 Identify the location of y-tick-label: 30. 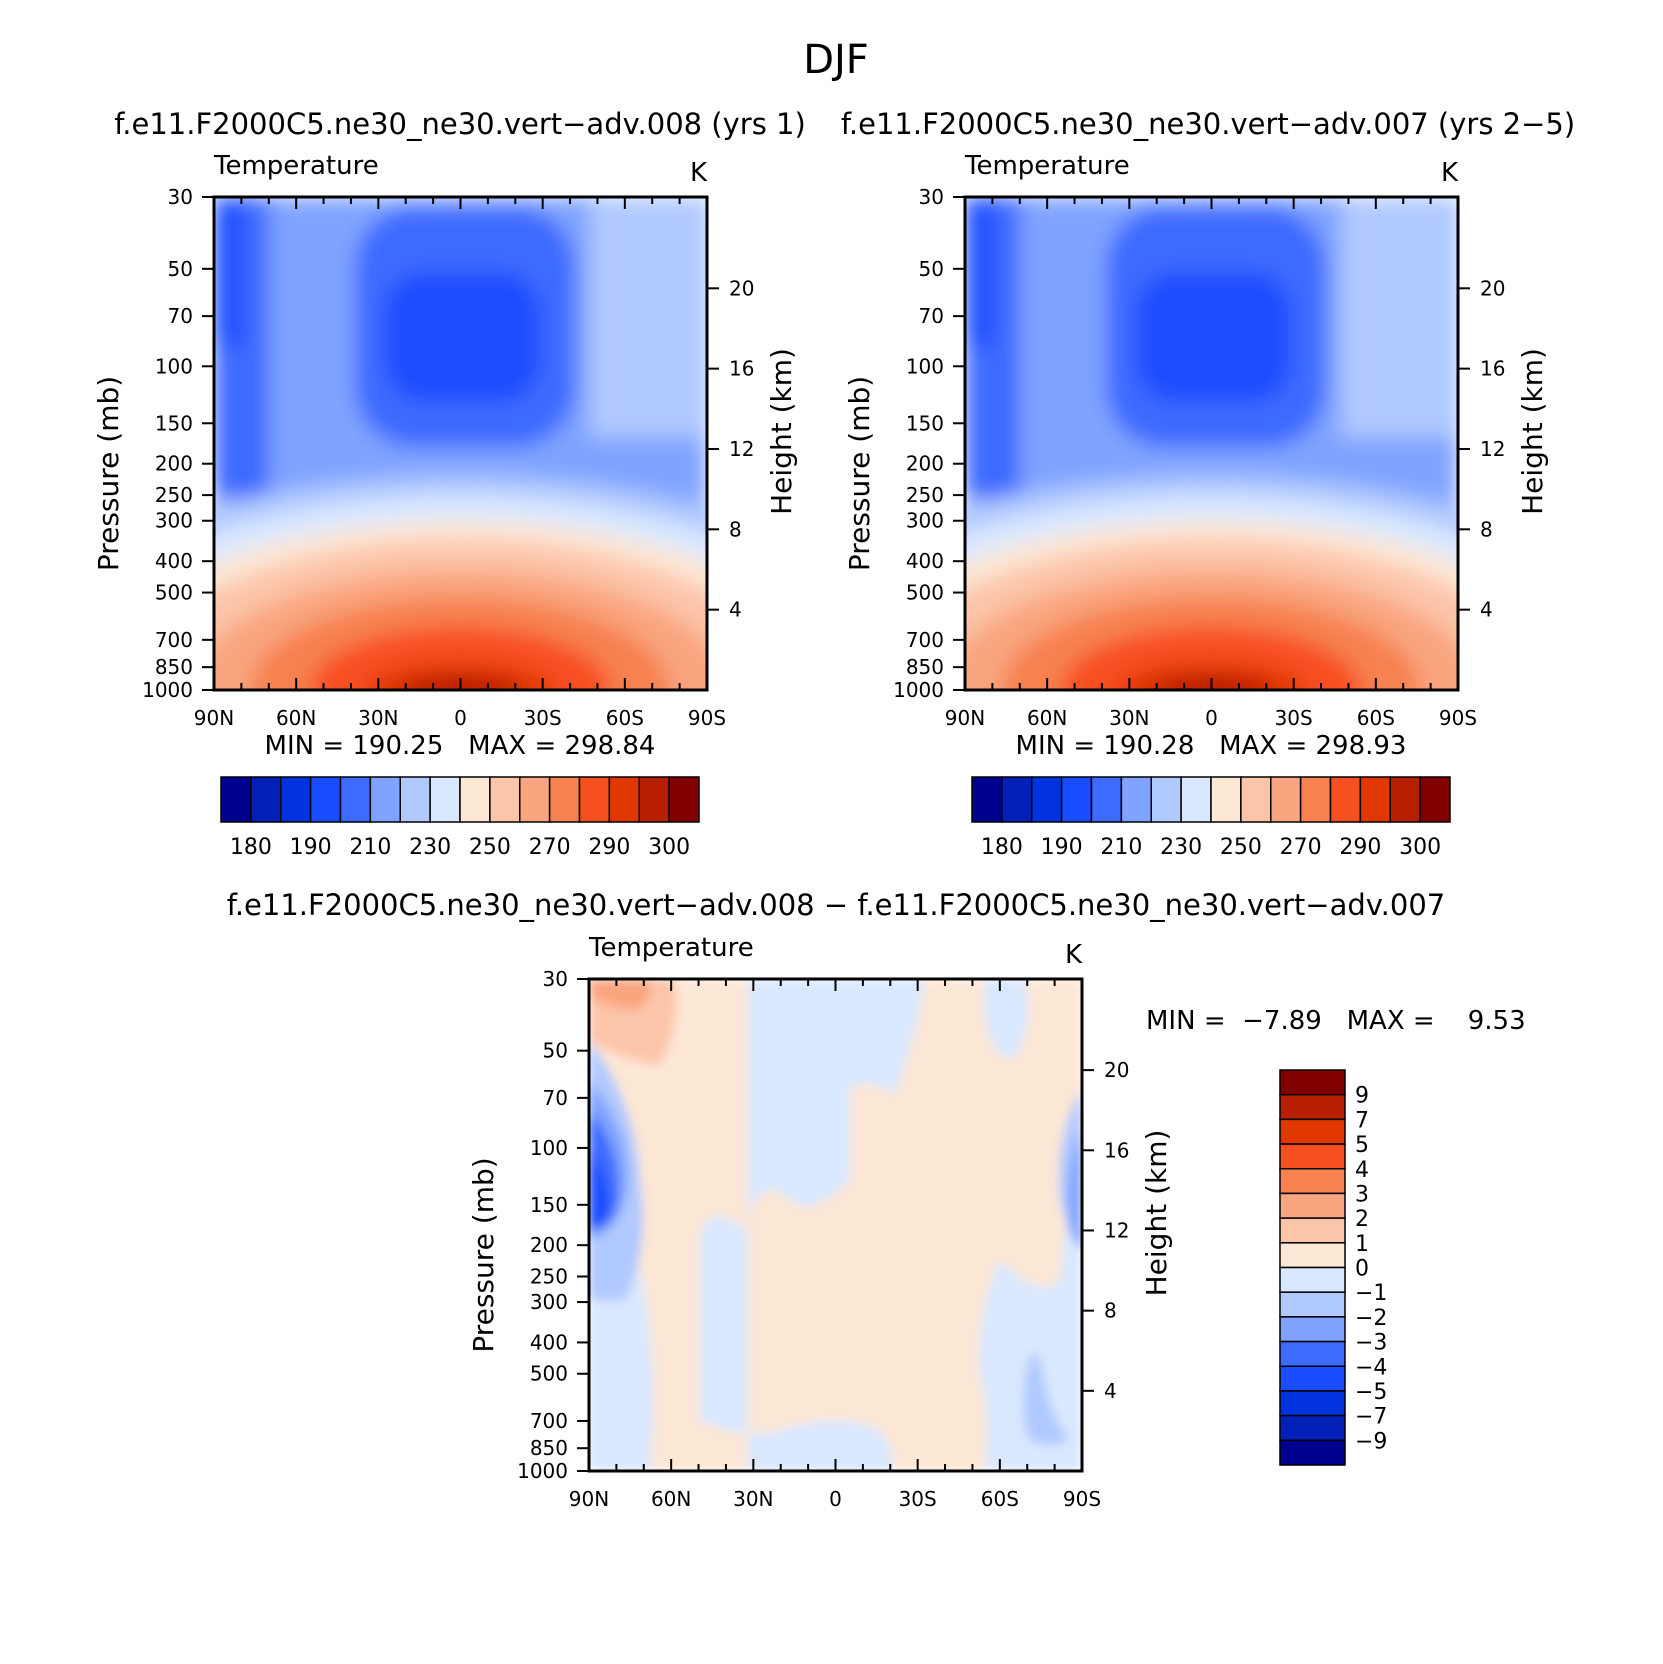
(931, 197).